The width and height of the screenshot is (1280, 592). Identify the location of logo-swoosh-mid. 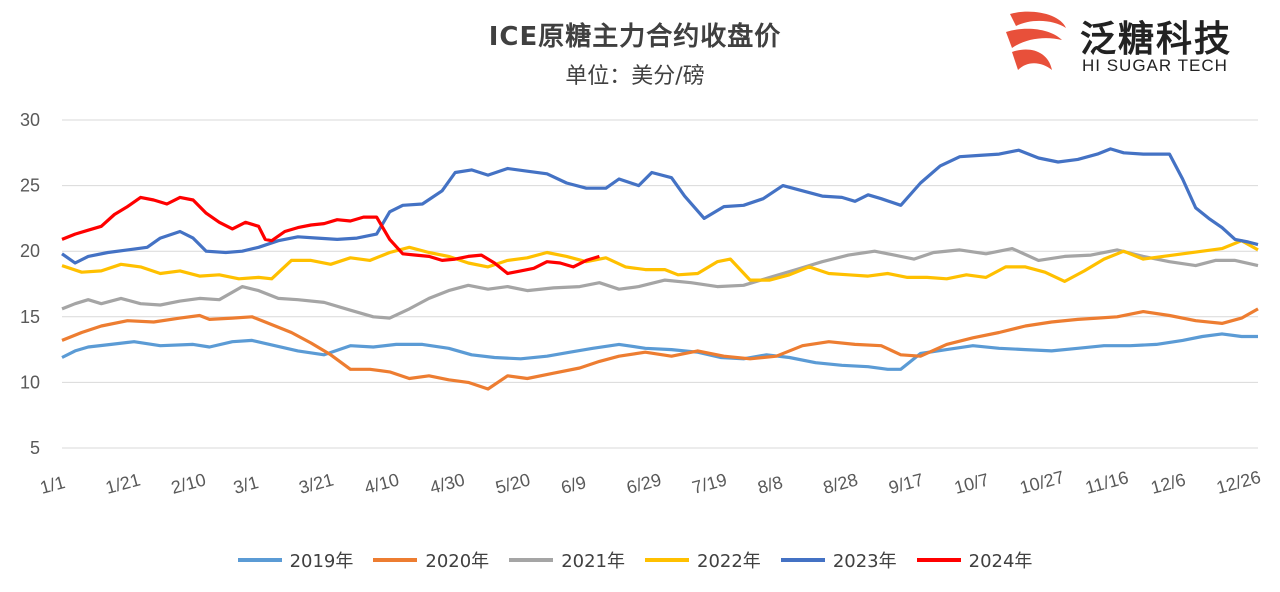
(1034, 38).